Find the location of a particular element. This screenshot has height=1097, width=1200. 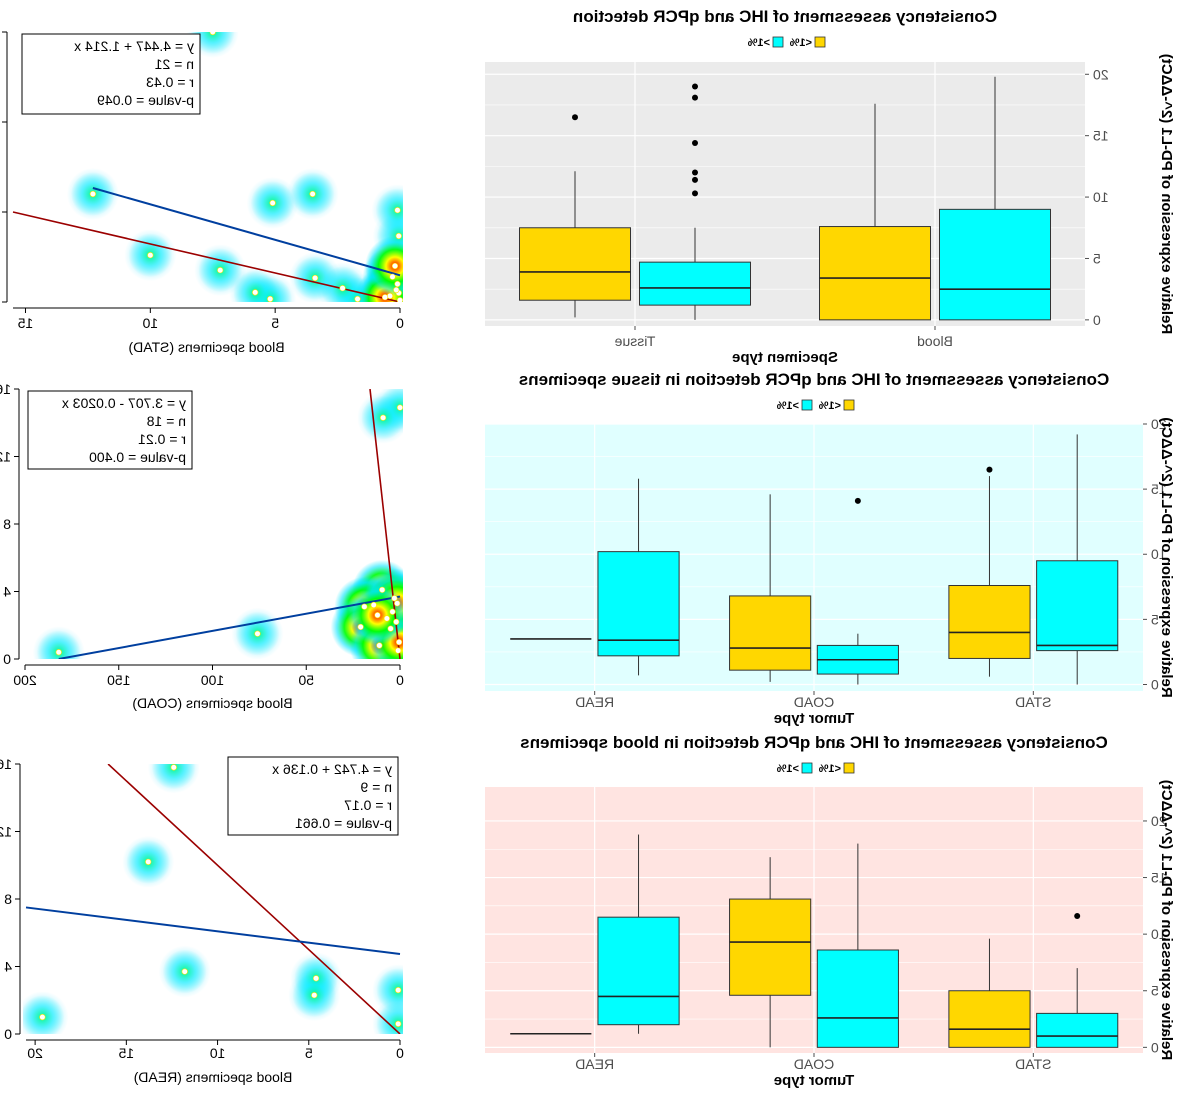

box1-ytick-label: 0 is located at coordinates (1097, 320).